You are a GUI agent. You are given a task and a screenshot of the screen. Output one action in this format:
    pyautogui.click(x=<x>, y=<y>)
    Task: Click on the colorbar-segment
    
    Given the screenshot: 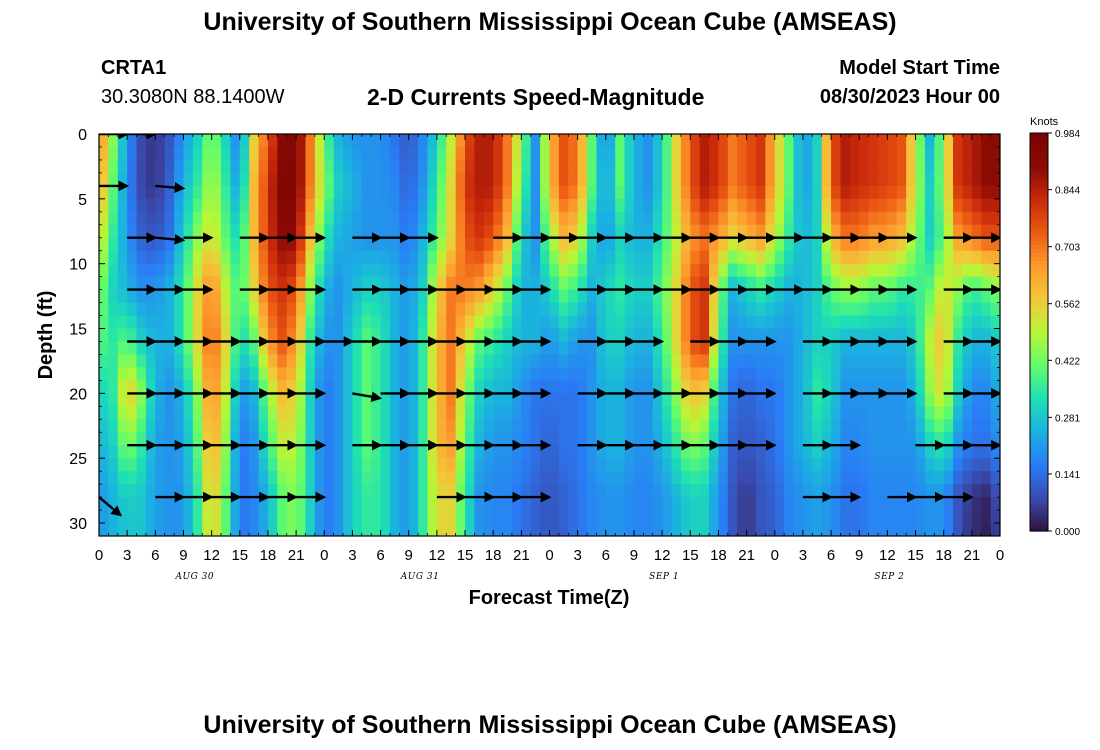 What is the action you would take?
    pyautogui.click(x=1039, y=386)
    